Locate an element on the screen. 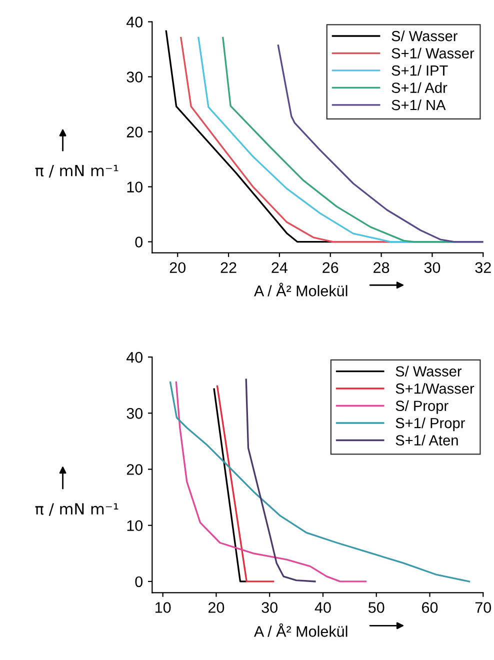 This screenshot has height=660, width=494. x-tick-label: 28 is located at coordinates (382, 268).